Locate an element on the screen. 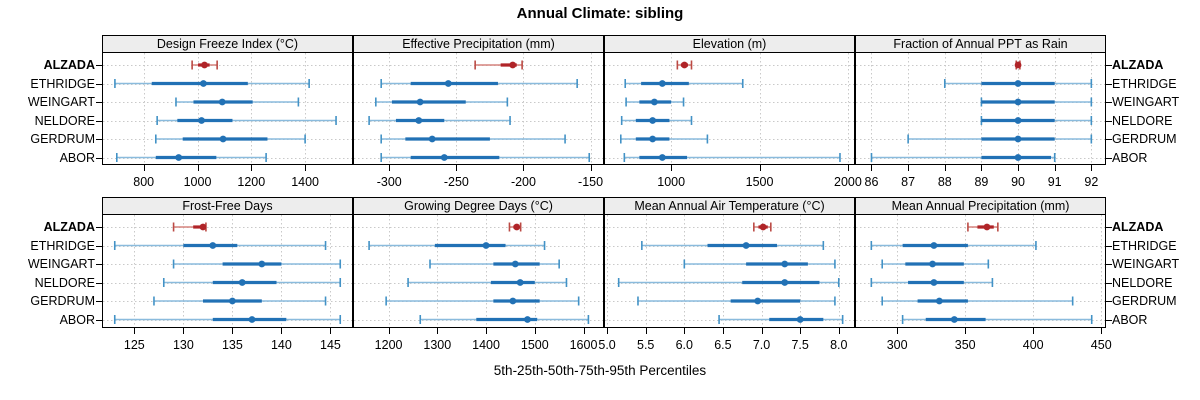 The height and width of the screenshot is (400, 1200). x-tick-label: -300 is located at coordinates (389, 182).